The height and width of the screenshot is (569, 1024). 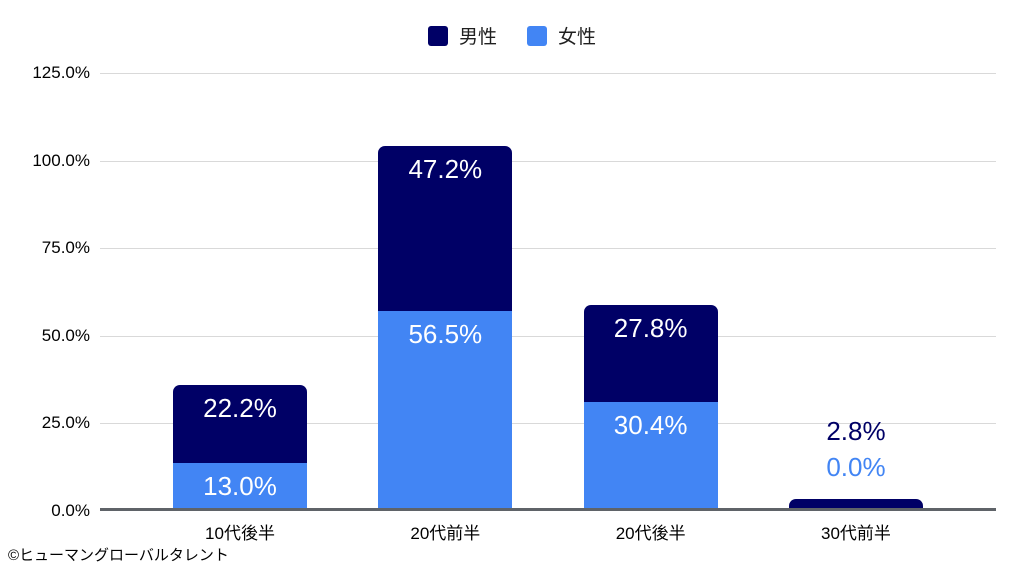 What do you see at coordinates (548, 509) in the screenshot?
I see `x-axis-line` at bounding box center [548, 509].